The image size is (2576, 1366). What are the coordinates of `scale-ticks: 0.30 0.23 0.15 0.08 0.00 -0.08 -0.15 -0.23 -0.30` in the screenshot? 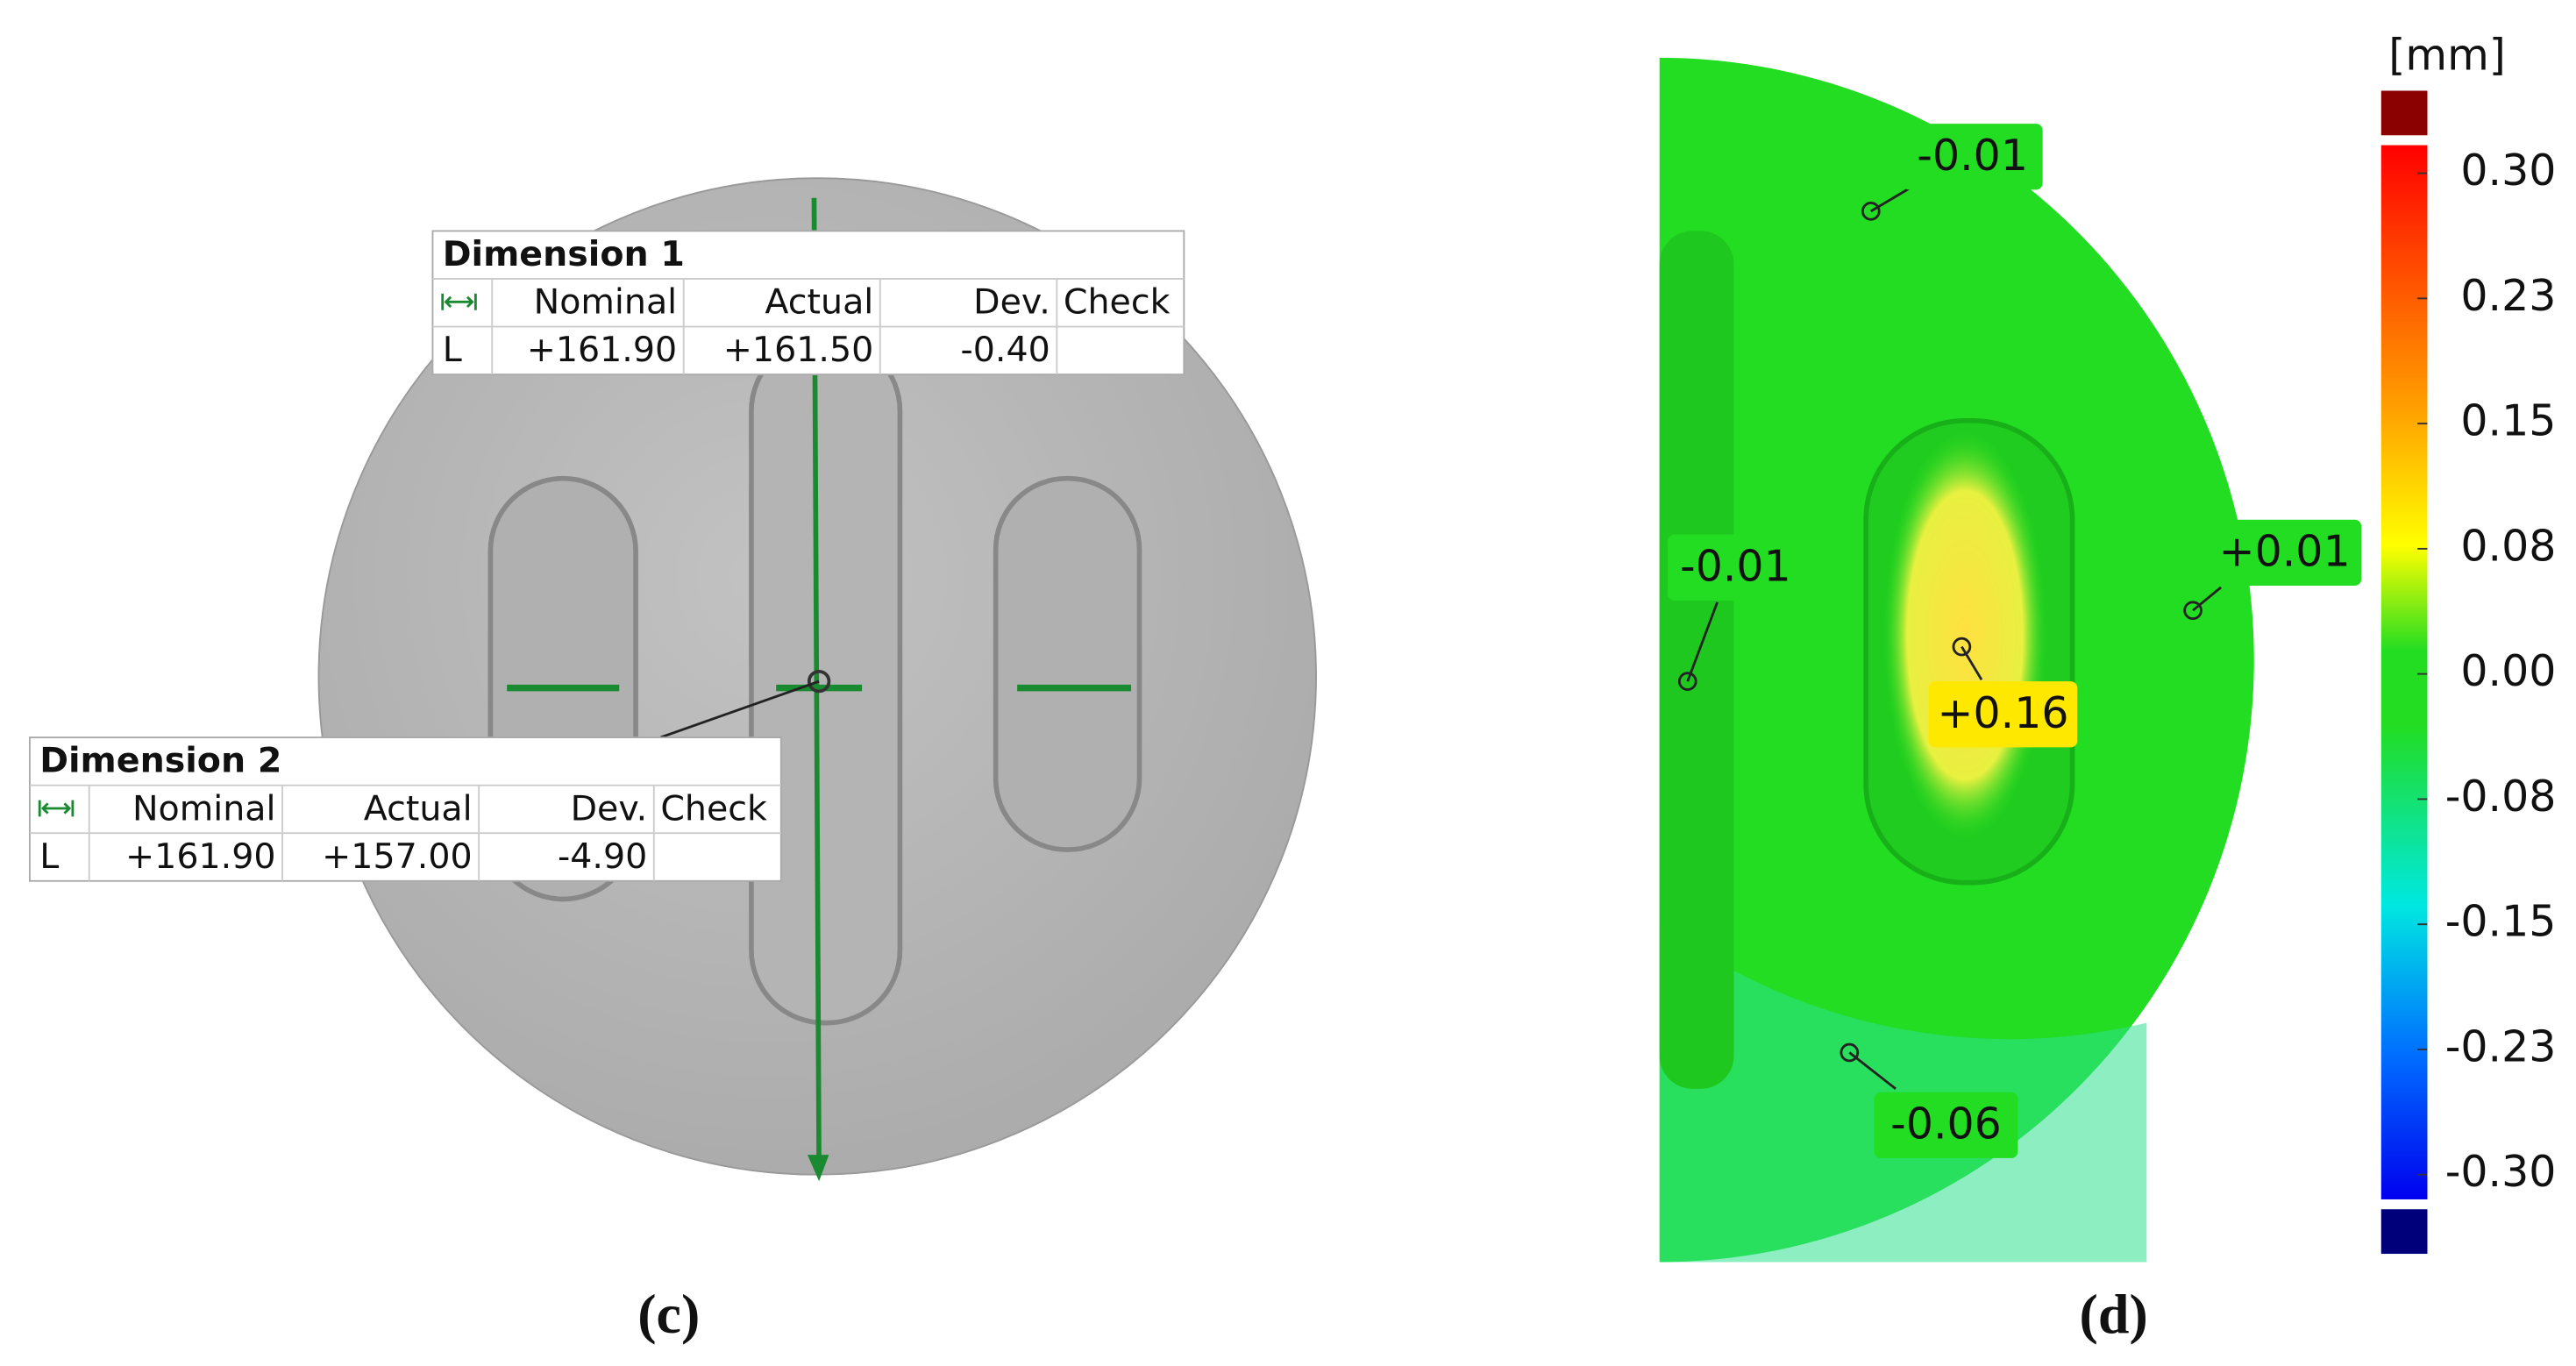 It's located at (2486, 671).